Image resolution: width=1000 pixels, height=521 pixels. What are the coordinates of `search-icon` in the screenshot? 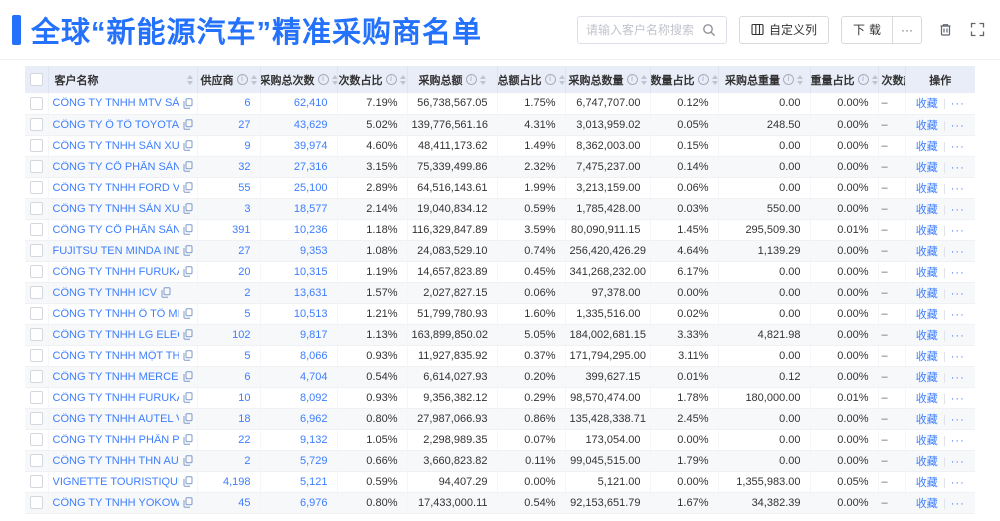 It's located at (709, 30).